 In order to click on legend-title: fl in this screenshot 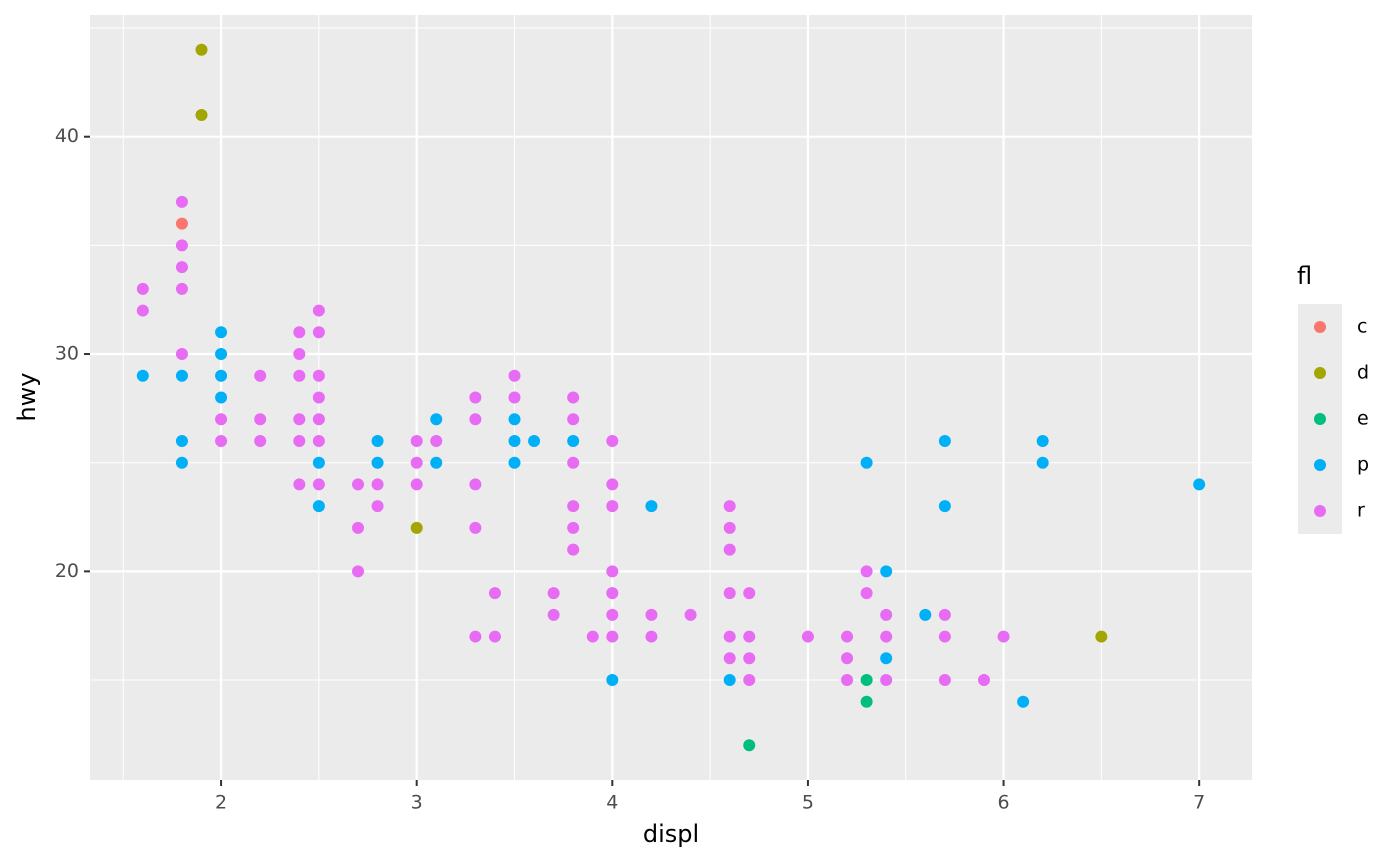, I will do `click(1304, 276)`.